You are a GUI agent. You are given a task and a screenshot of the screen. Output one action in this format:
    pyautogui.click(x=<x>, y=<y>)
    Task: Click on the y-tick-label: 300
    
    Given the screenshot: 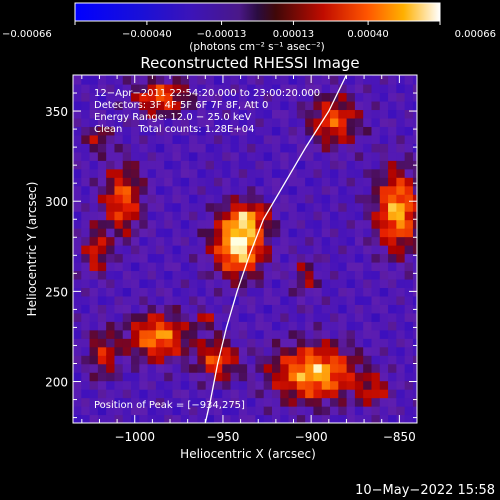 What is the action you would take?
    pyautogui.click(x=56, y=202)
    